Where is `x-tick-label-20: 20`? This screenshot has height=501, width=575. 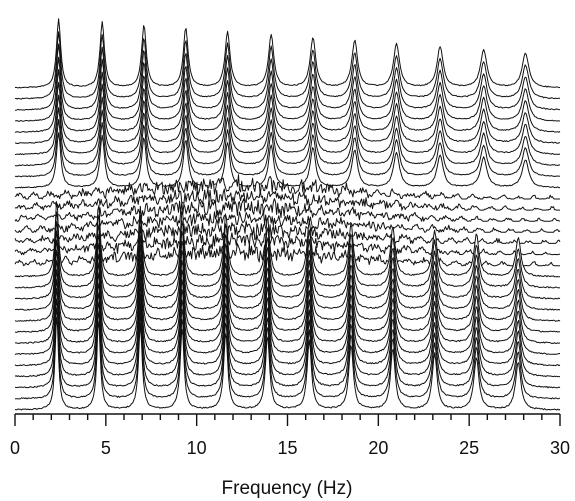
x-tick-label-20: 20 is located at coordinates (378, 448).